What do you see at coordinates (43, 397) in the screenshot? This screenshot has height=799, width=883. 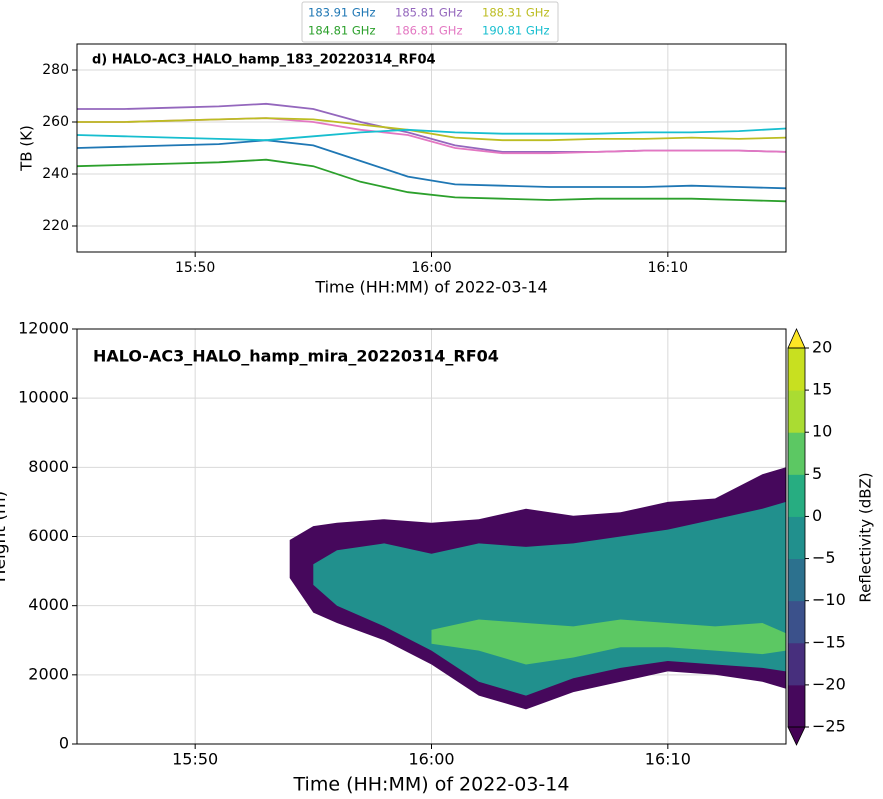 I see `y-tick-label: 10000` at bounding box center [43, 397].